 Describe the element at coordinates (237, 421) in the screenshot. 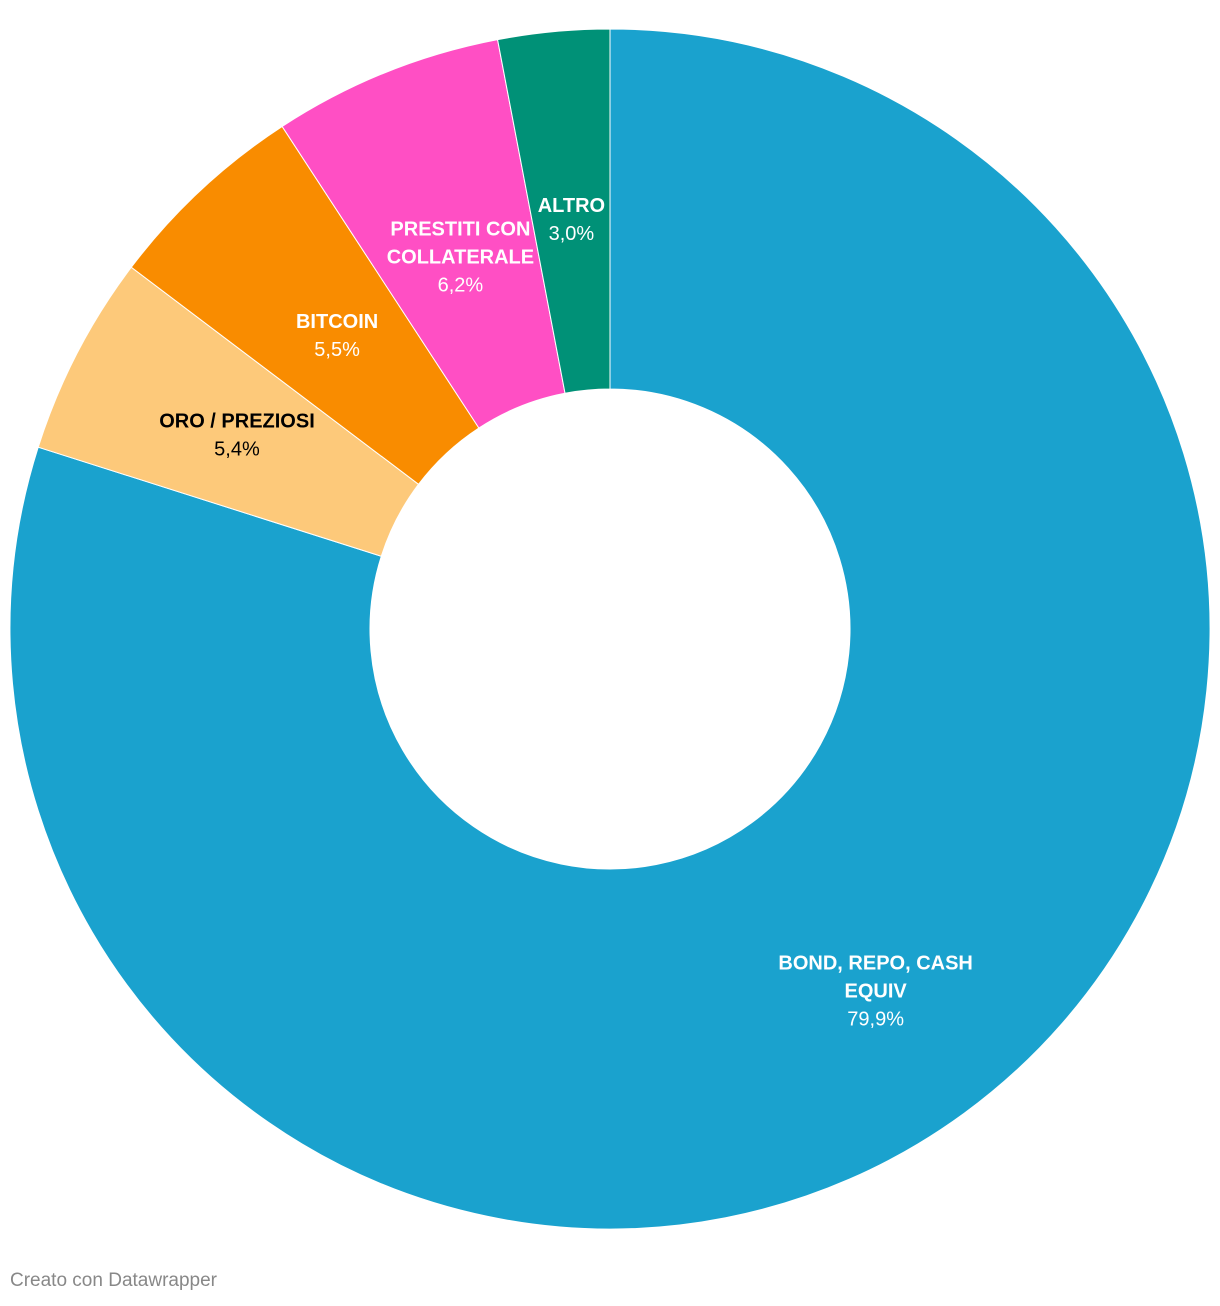

I see `slice-label-1-line-0: ORO / PREZIOSI` at that location.